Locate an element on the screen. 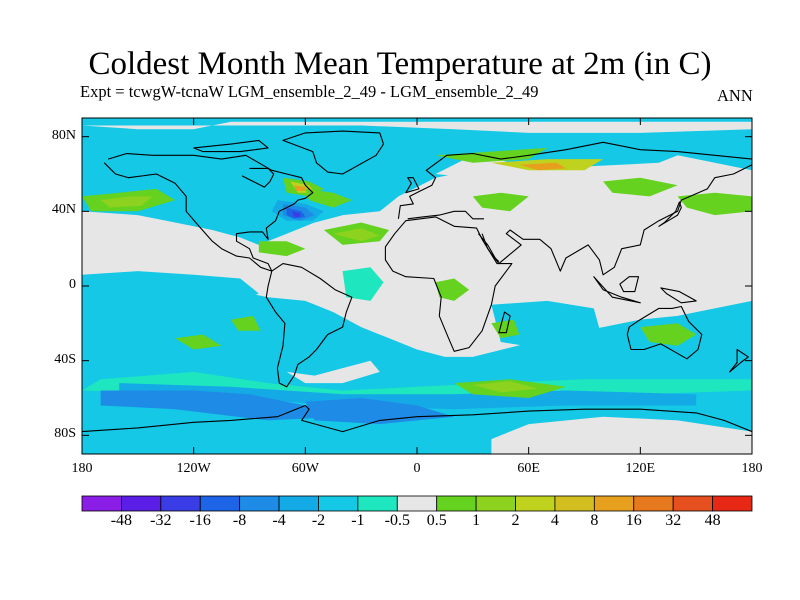 Image resolution: width=800 pixels, height=600 pixels. coast-south-america is located at coordinates (309, 325).